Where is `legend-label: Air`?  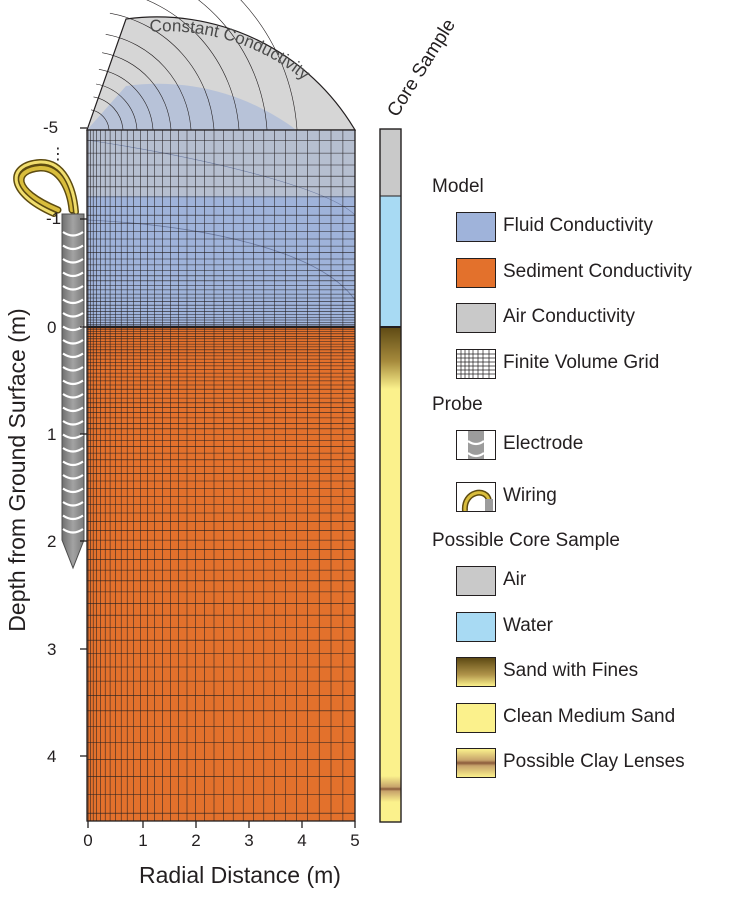 legend-label: Air is located at coordinates (515, 579).